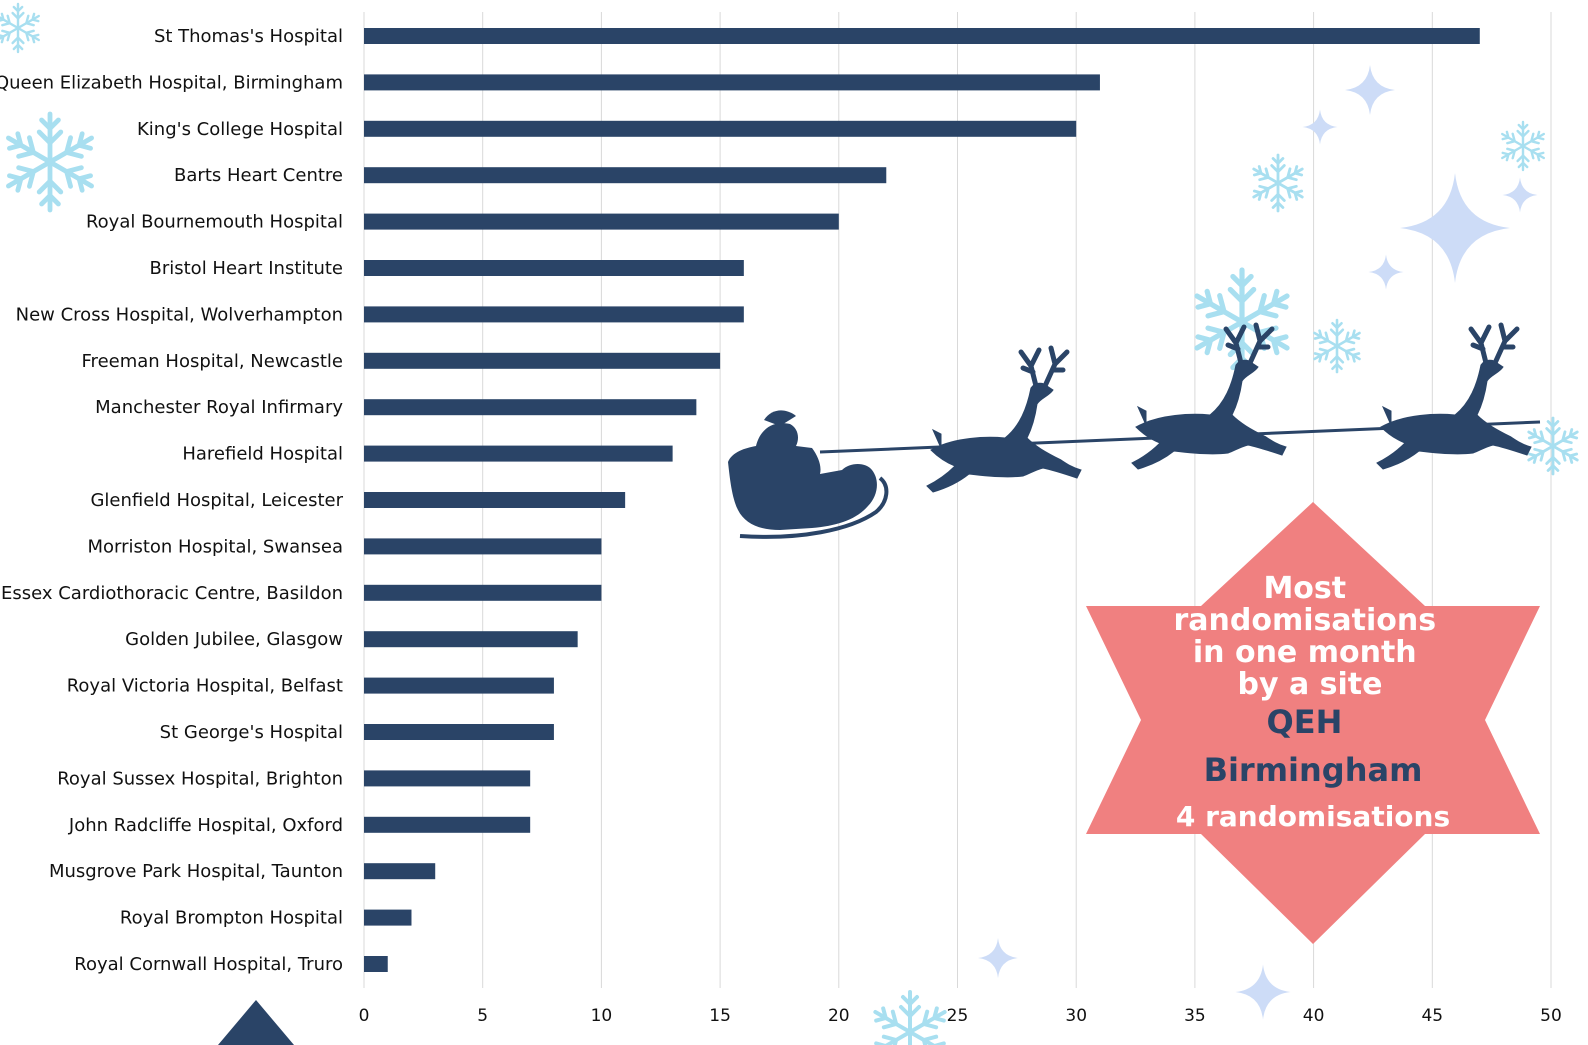 Image resolution: width=1588 pixels, height=1045 pixels. I want to click on category-label: St George's Hospital, so click(251, 732).